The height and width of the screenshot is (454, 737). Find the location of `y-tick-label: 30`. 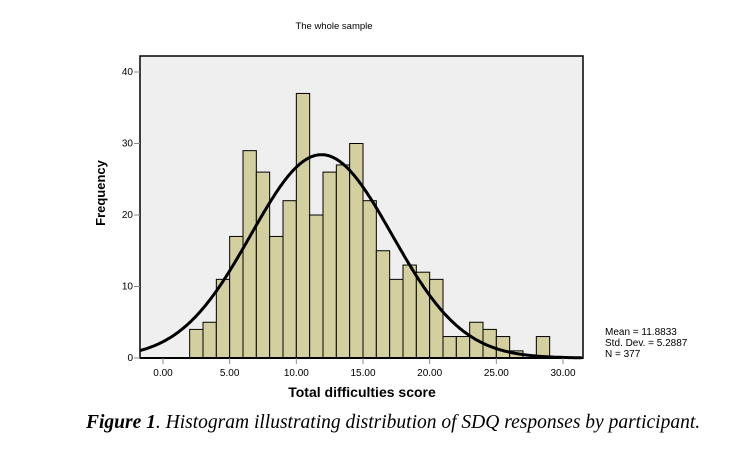

y-tick-label: 30 is located at coordinates (128, 144).